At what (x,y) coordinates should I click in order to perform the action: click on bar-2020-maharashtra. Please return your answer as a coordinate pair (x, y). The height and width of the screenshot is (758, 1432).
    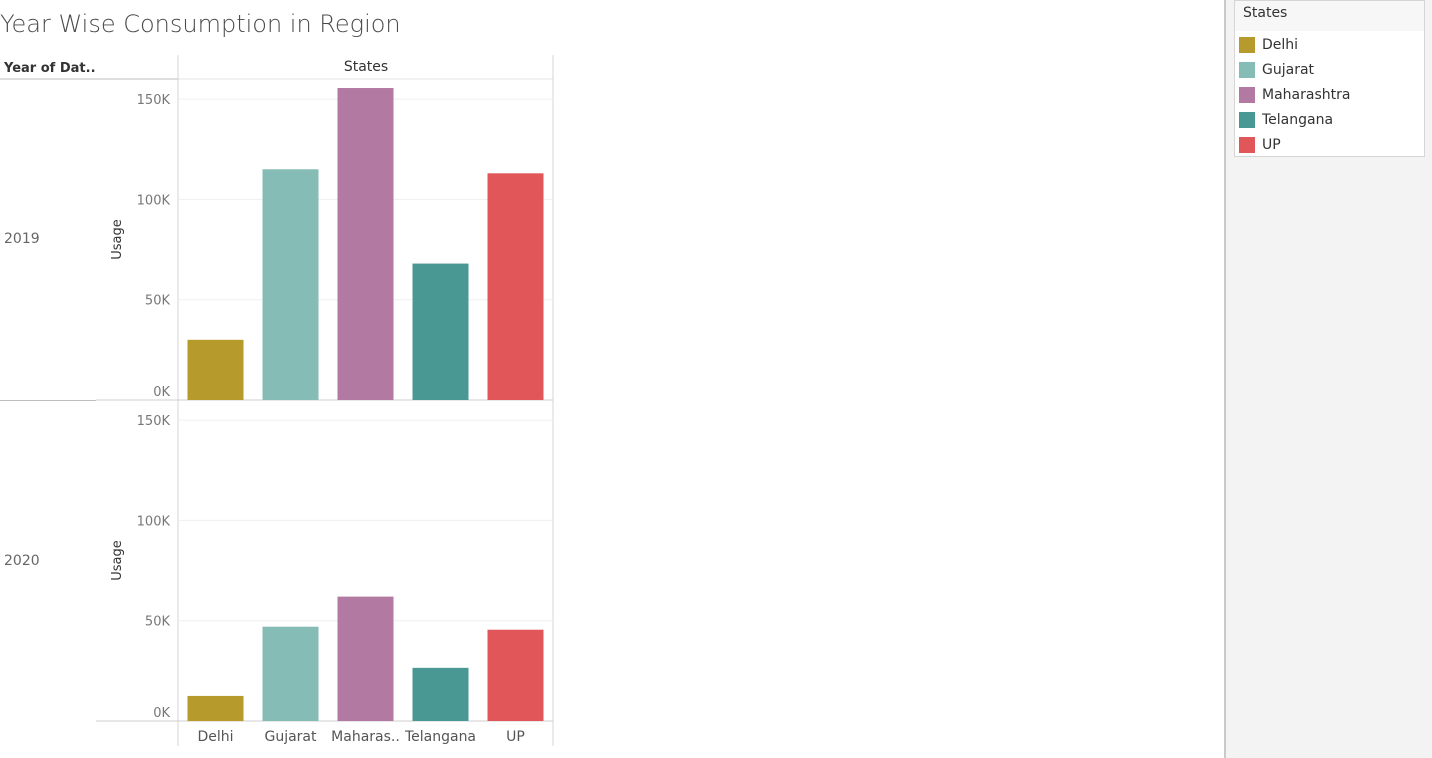
    Looking at the image, I should click on (365, 658).